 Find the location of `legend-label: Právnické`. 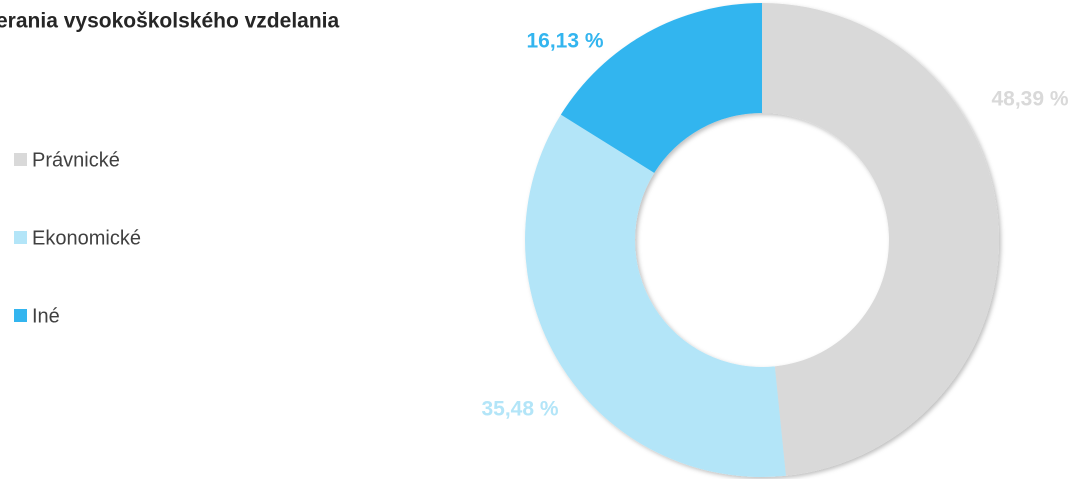

legend-label: Právnické is located at coordinates (76, 160).